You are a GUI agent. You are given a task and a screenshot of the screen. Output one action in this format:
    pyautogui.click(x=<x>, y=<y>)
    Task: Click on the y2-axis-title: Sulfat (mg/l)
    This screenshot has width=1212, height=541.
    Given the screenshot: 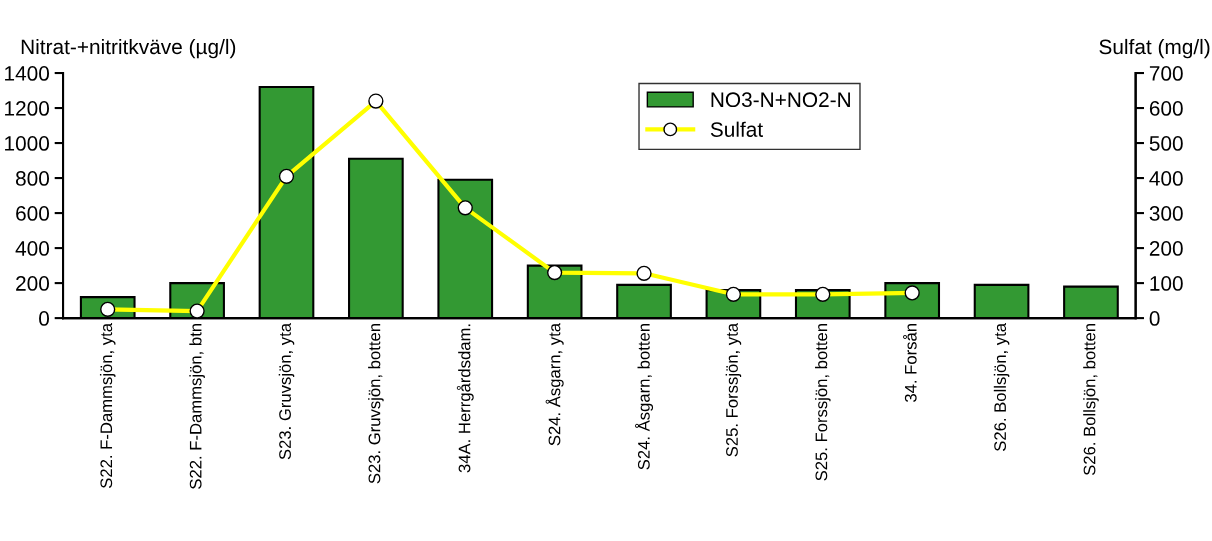 What is the action you would take?
    pyautogui.click(x=1154, y=48)
    